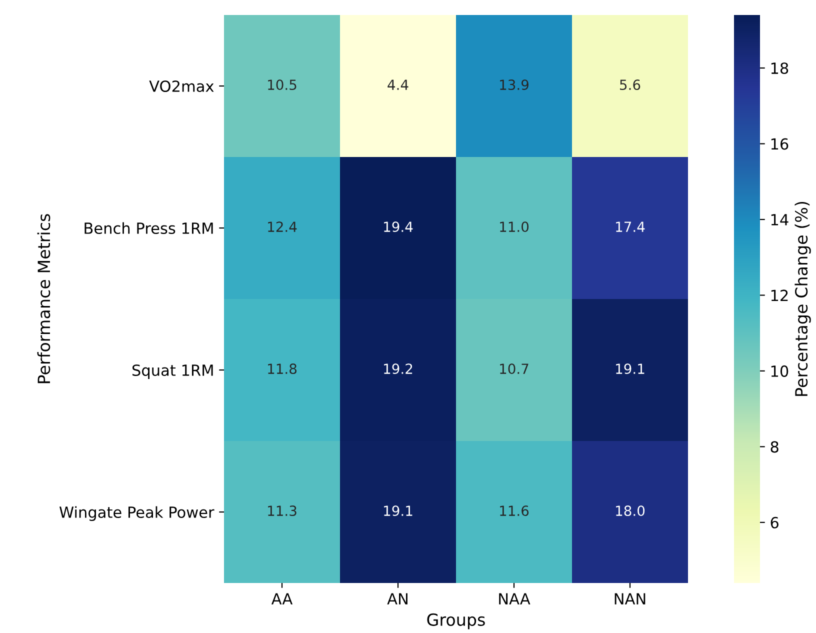 This screenshot has height=633, width=816. Describe the element at coordinates (282, 598) in the screenshot. I see `x-tick-label: AA` at that location.